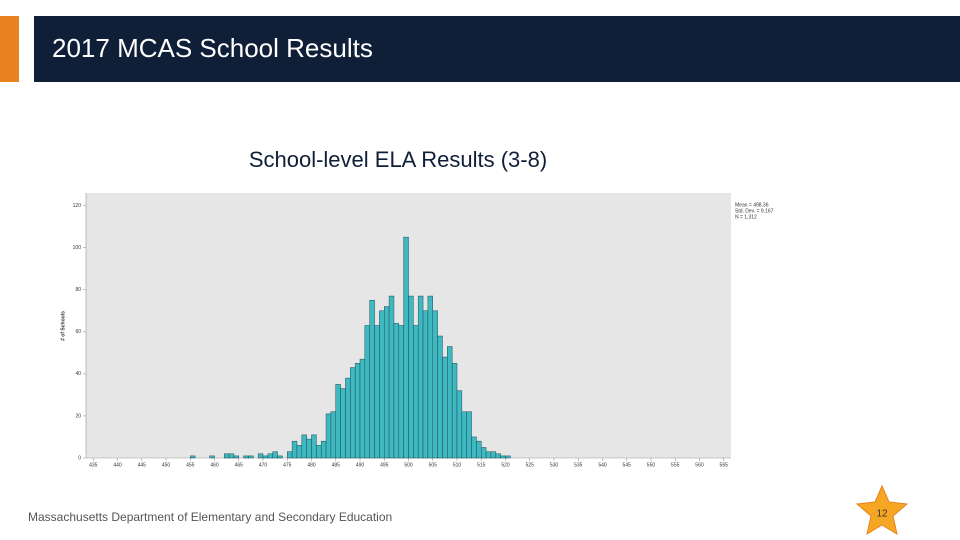  I want to click on x-tick-label: 440, so click(117, 465).